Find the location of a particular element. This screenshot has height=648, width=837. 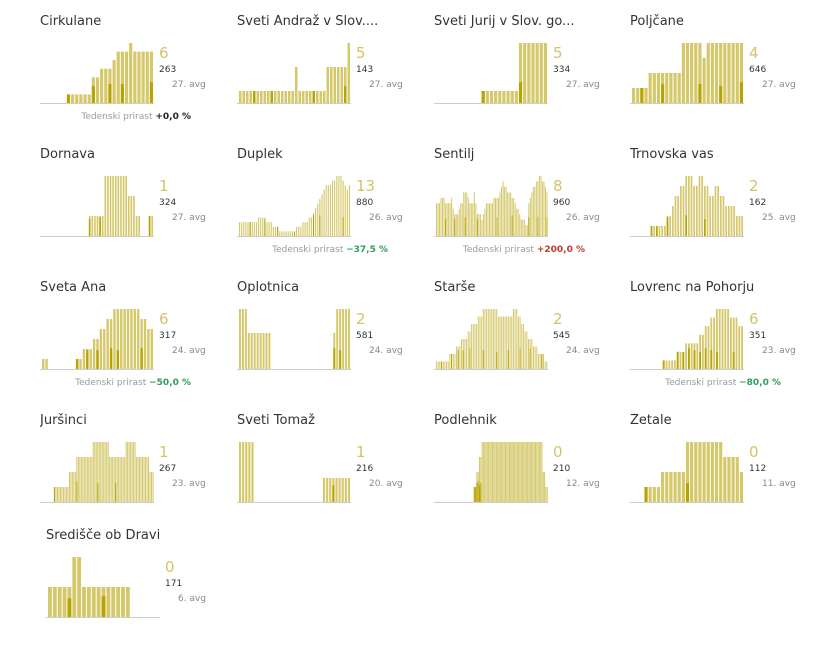

chart-title: Sveta Ana is located at coordinates (73, 287).